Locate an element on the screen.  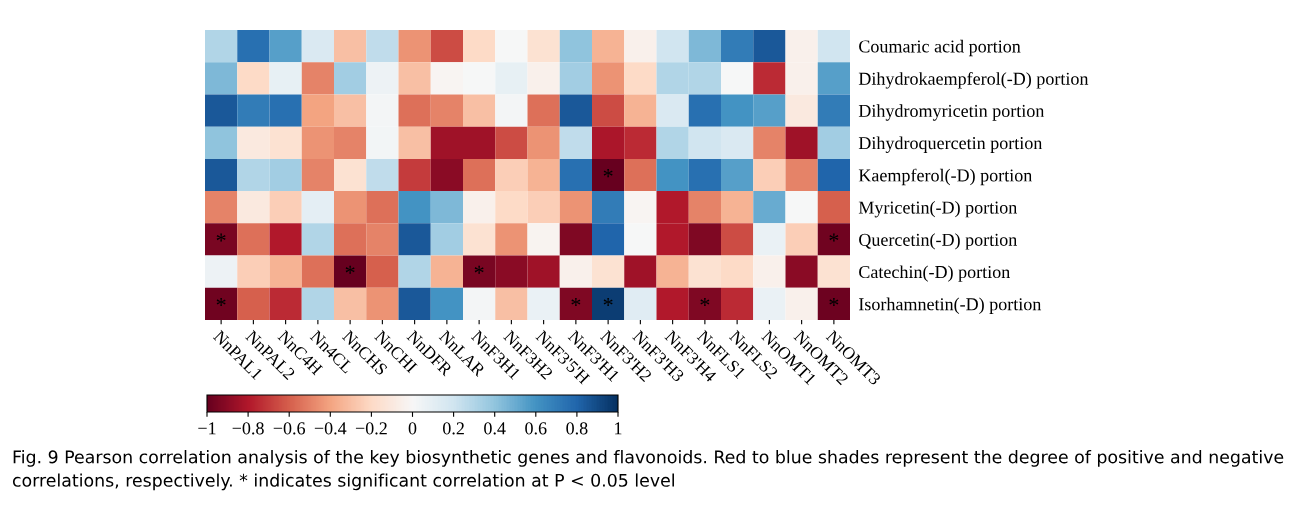
y-tick-label: Coumaric acid portion is located at coordinates (940, 48).